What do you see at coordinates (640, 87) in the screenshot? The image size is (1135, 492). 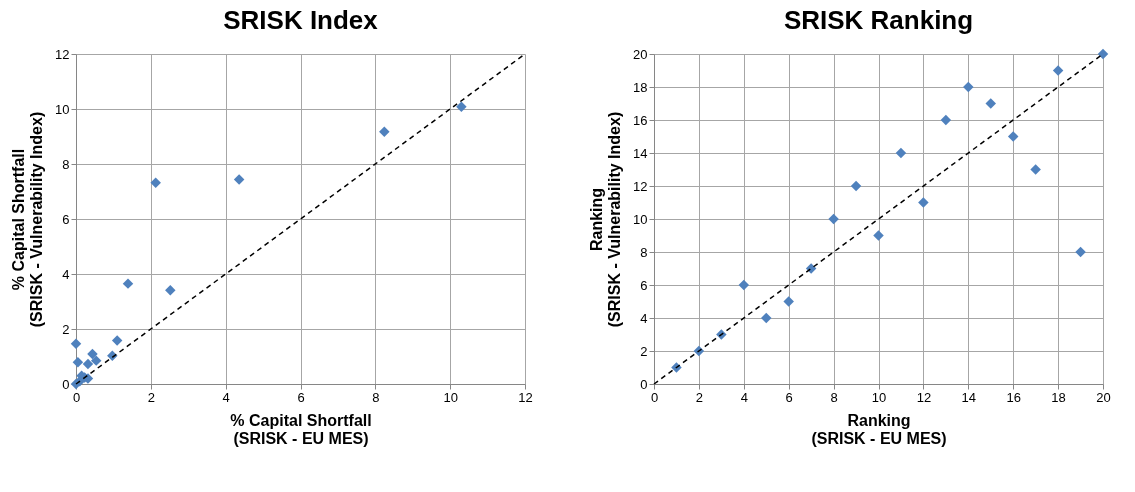 I see `y-tick-label: 18` at bounding box center [640, 87].